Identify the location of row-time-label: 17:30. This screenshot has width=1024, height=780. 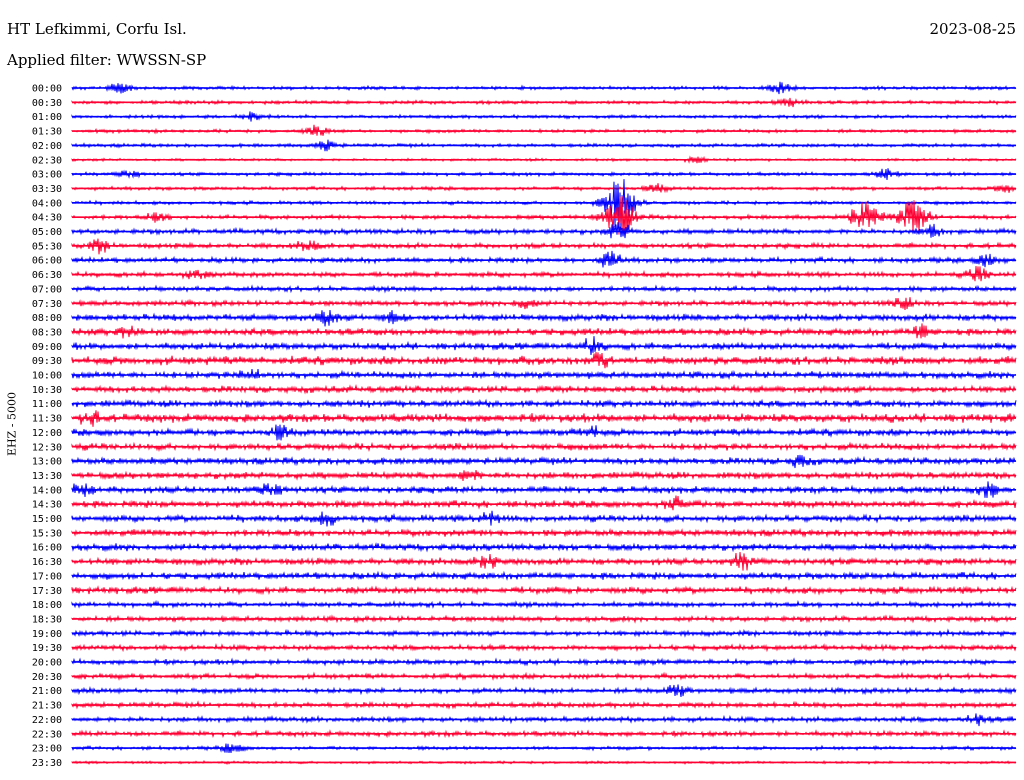
(47, 591).